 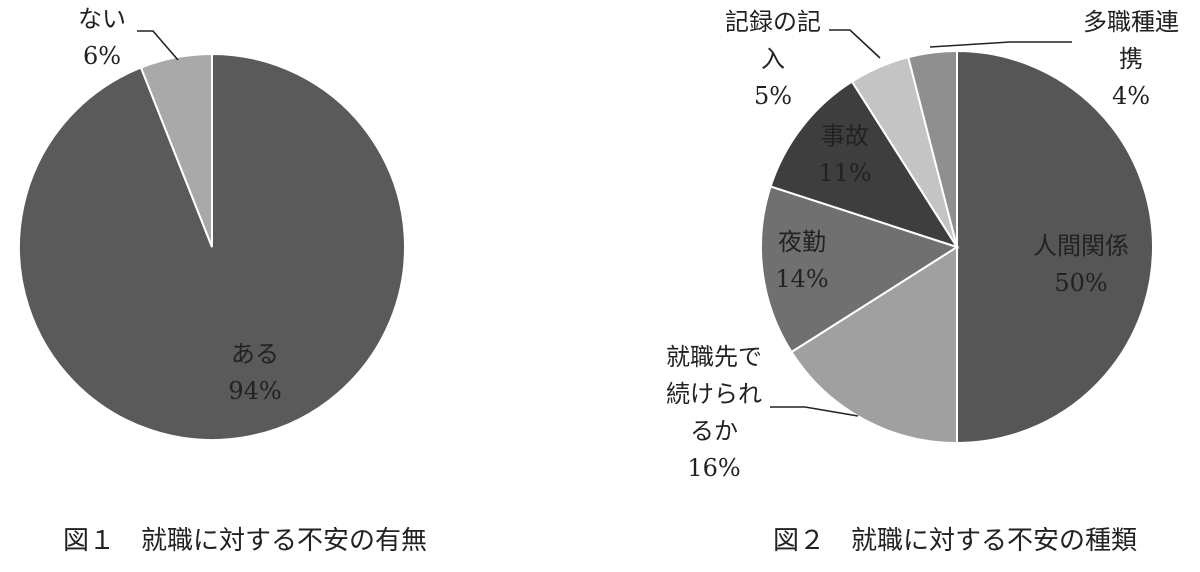 What do you see at coordinates (1081, 264) in the screenshot?
I see `pie-2-slice-label-1: 人間関係 50%` at bounding box center [1081, 264].